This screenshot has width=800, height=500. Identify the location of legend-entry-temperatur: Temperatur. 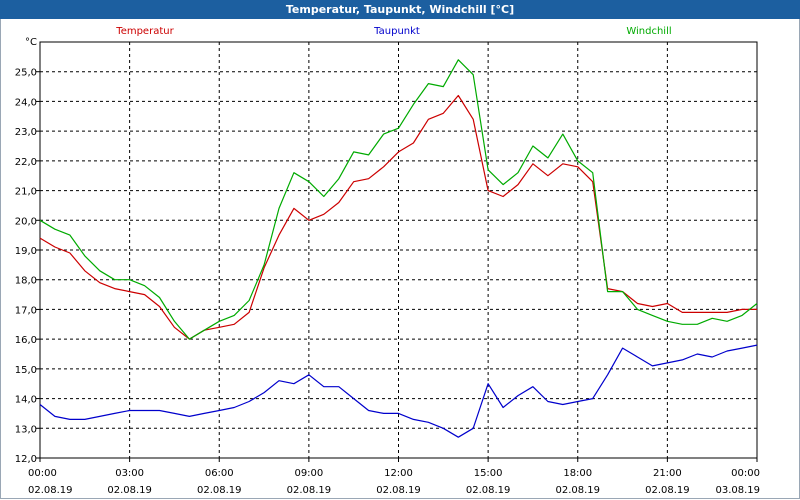
(144, 31).